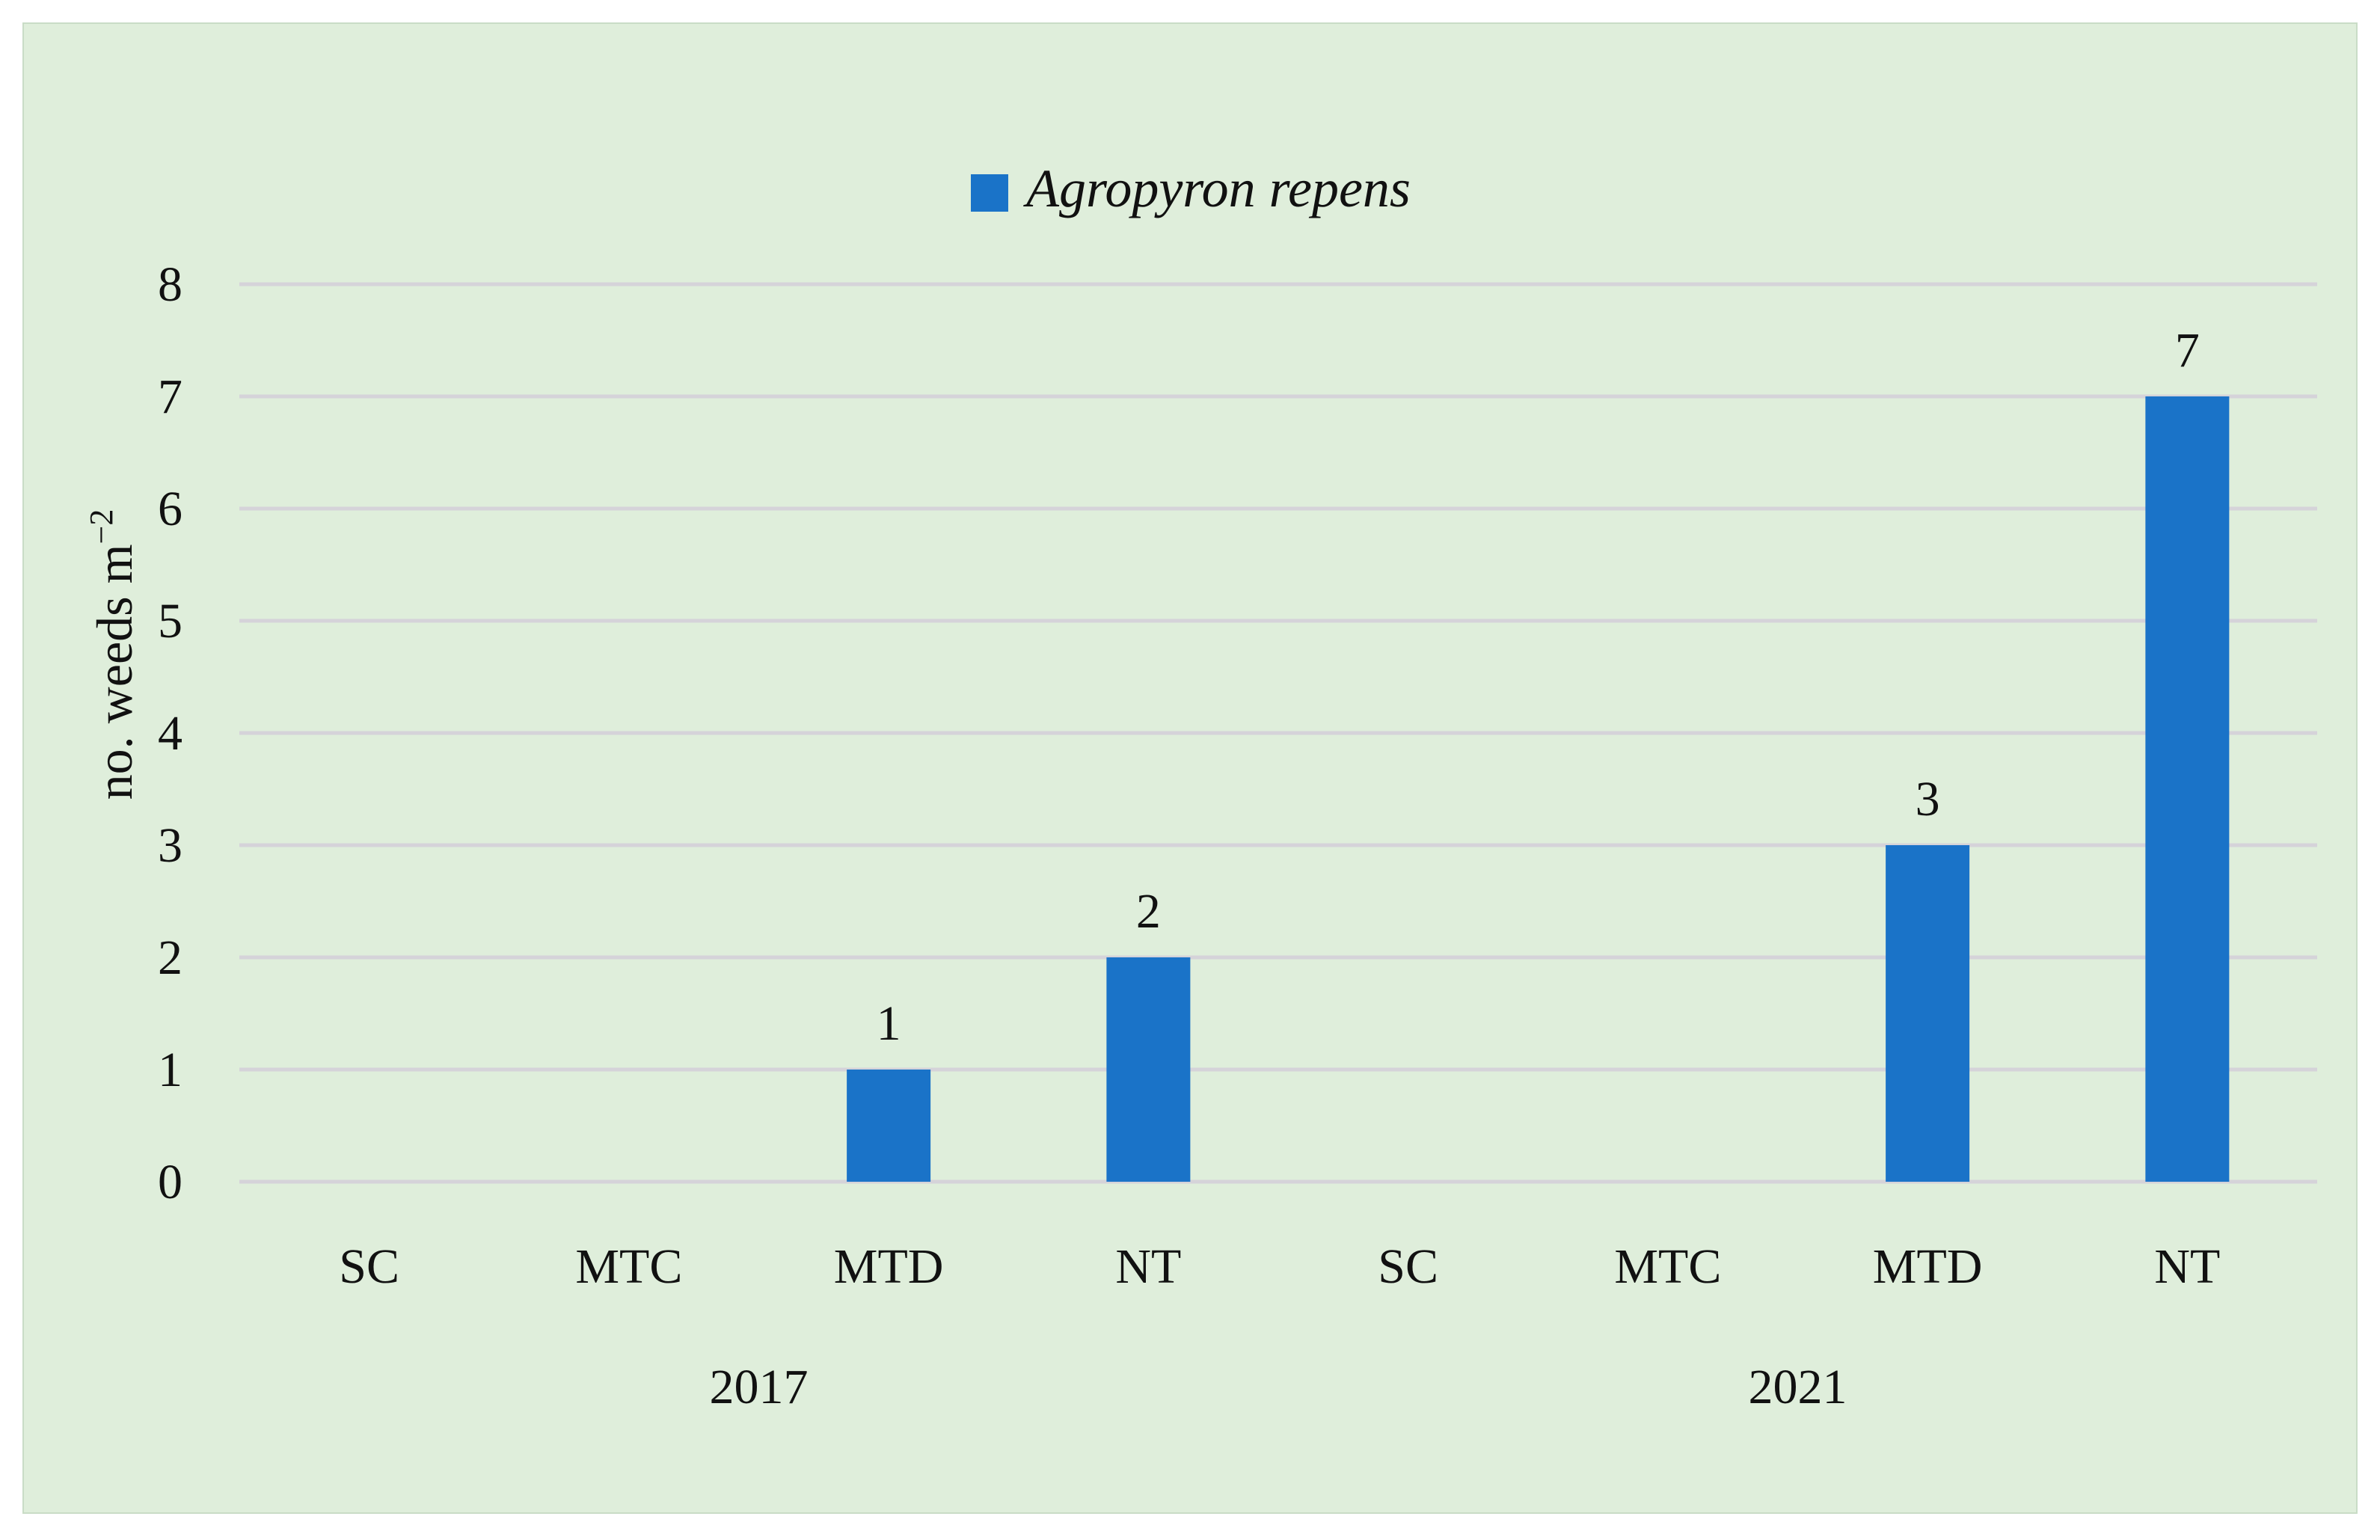  What do you see at coordinates (989, 193) in the screenshot?
I see `legend-swatch` at bounding box center [989, 193].